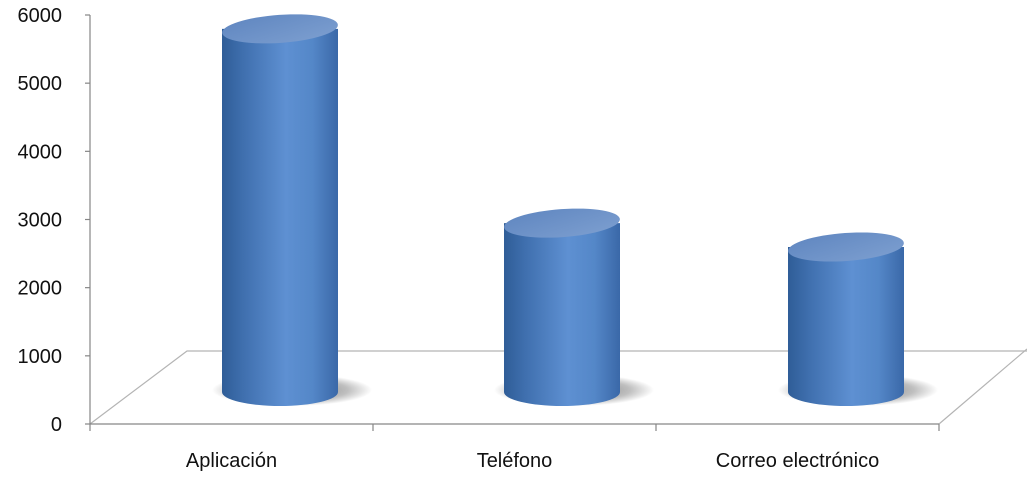 The height and width of the screenshot is (477, 1027). Describe the element at coordinates (231, 461) in the screenshot. I see `x-category-label: Aplicación` at that location.